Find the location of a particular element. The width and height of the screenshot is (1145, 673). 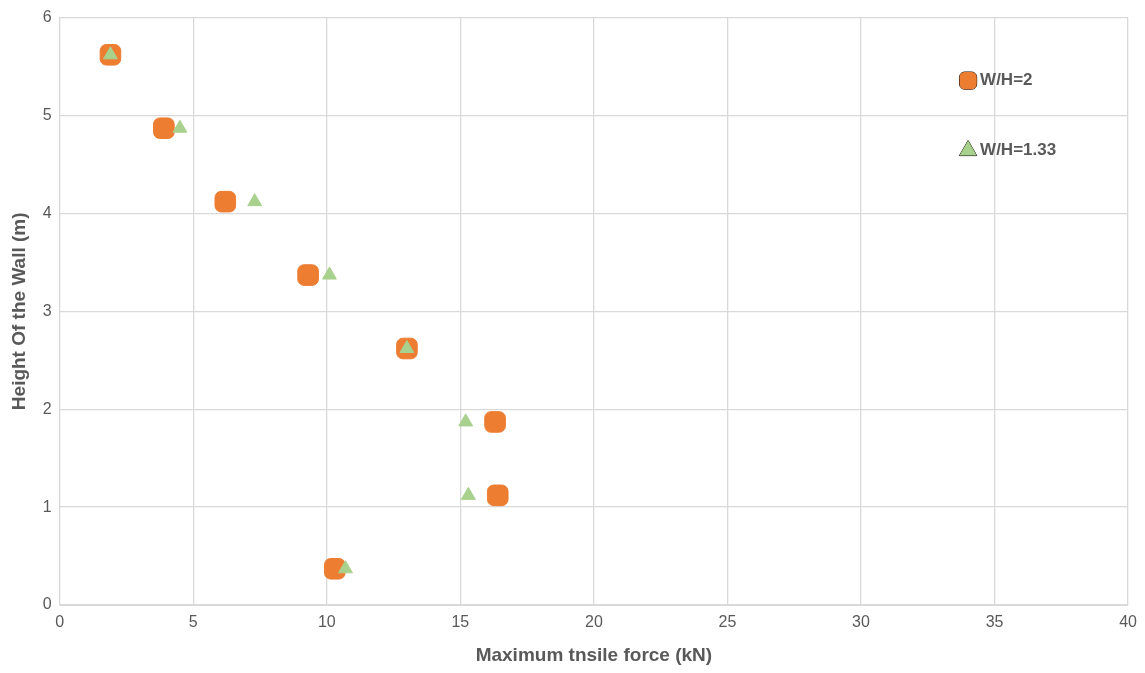

y-tick-label: 4 is located at coordinates (47, 212).